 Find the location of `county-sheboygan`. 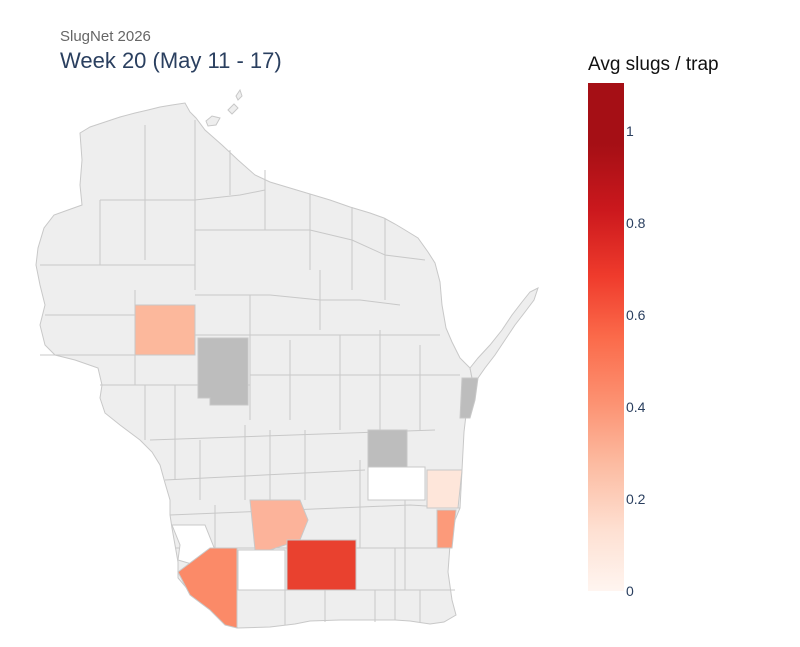

county-sheboygan is located at coordinates (444, 489).